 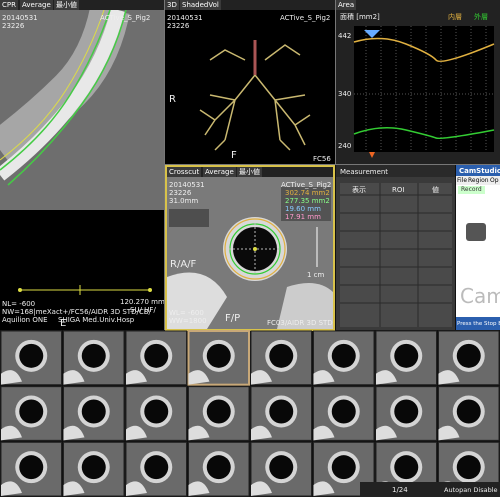 What do you see at coordinates (300, 323) in the screenshot?
I see `recon-info: FC03/AIDR 3D STD` at bounding box center [300, 323].